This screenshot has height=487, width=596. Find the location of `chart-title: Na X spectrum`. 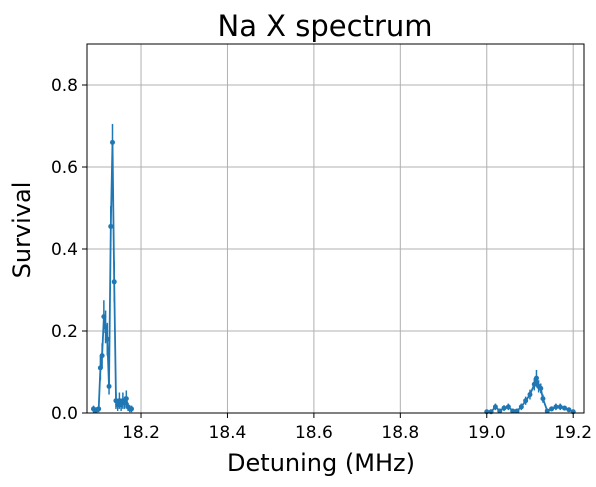

chart-title: Na X spectrum is located at coordinates (325, 26).